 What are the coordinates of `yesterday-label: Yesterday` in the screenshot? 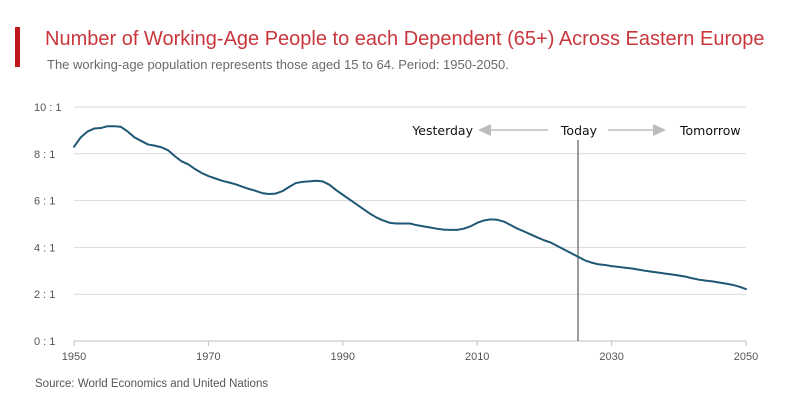 It's located at (442, 130).